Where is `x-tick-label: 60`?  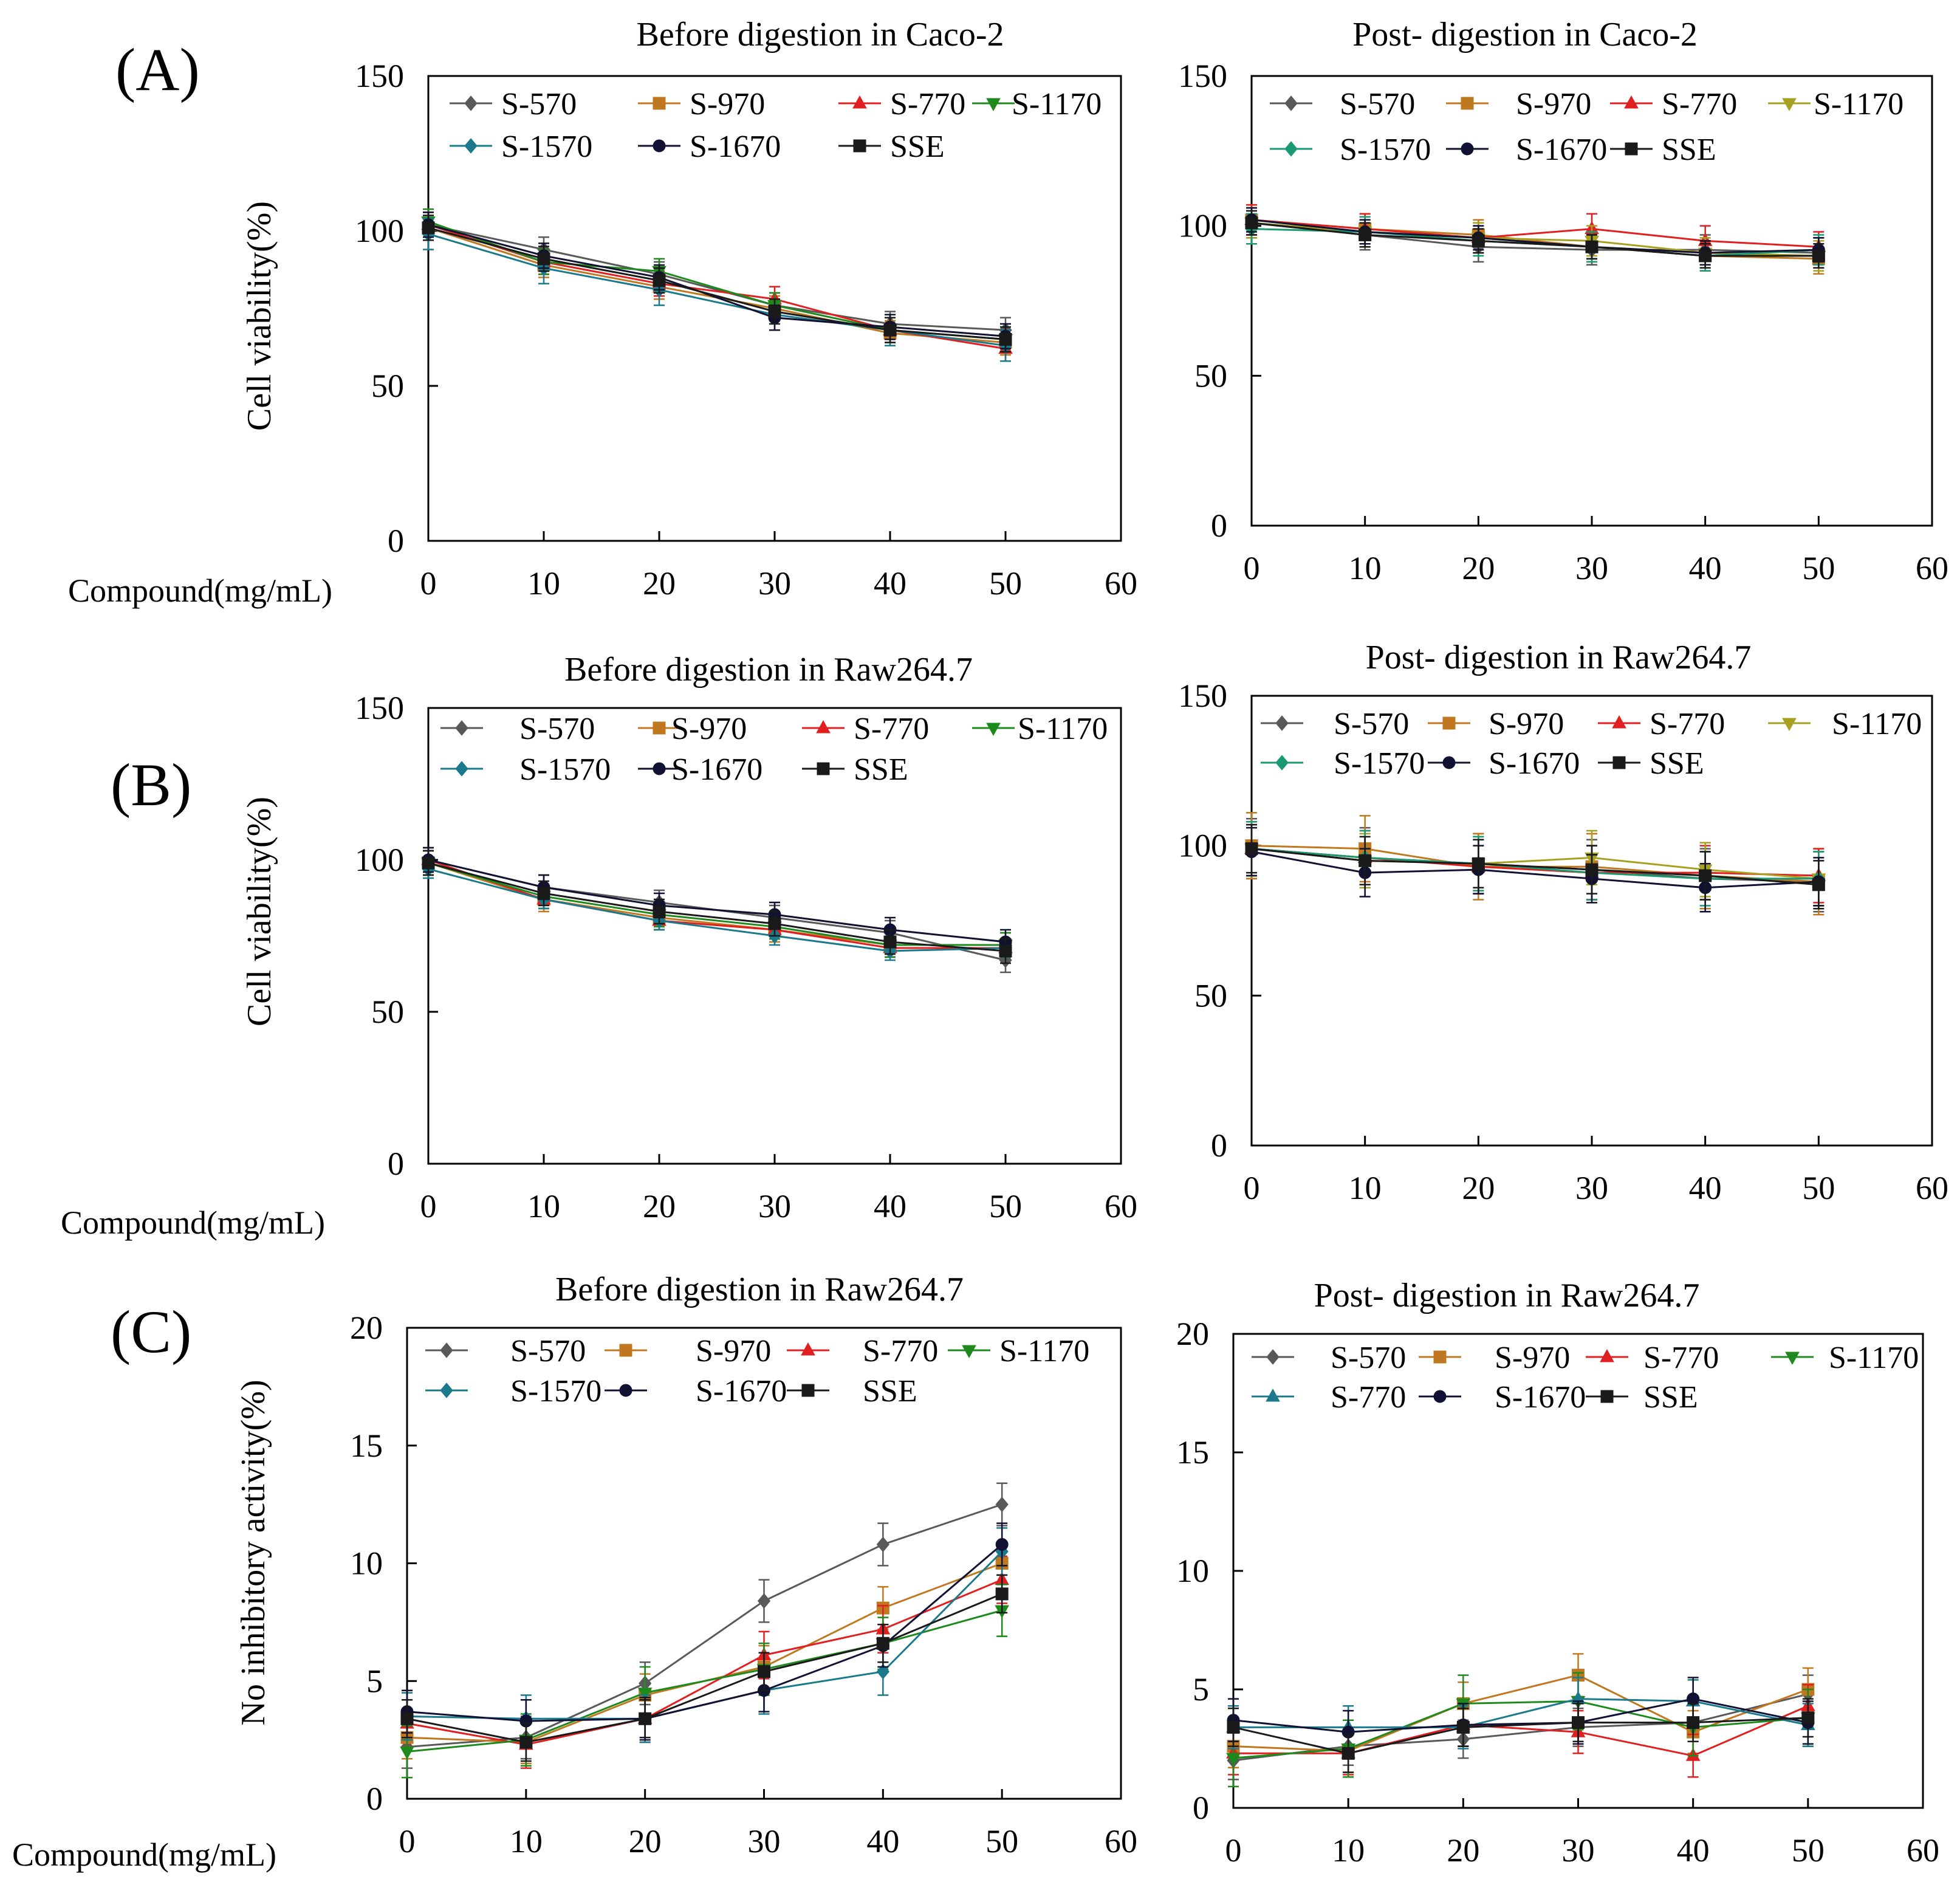 x-tick-label: 60 is located at coordinates (1121, 1206).